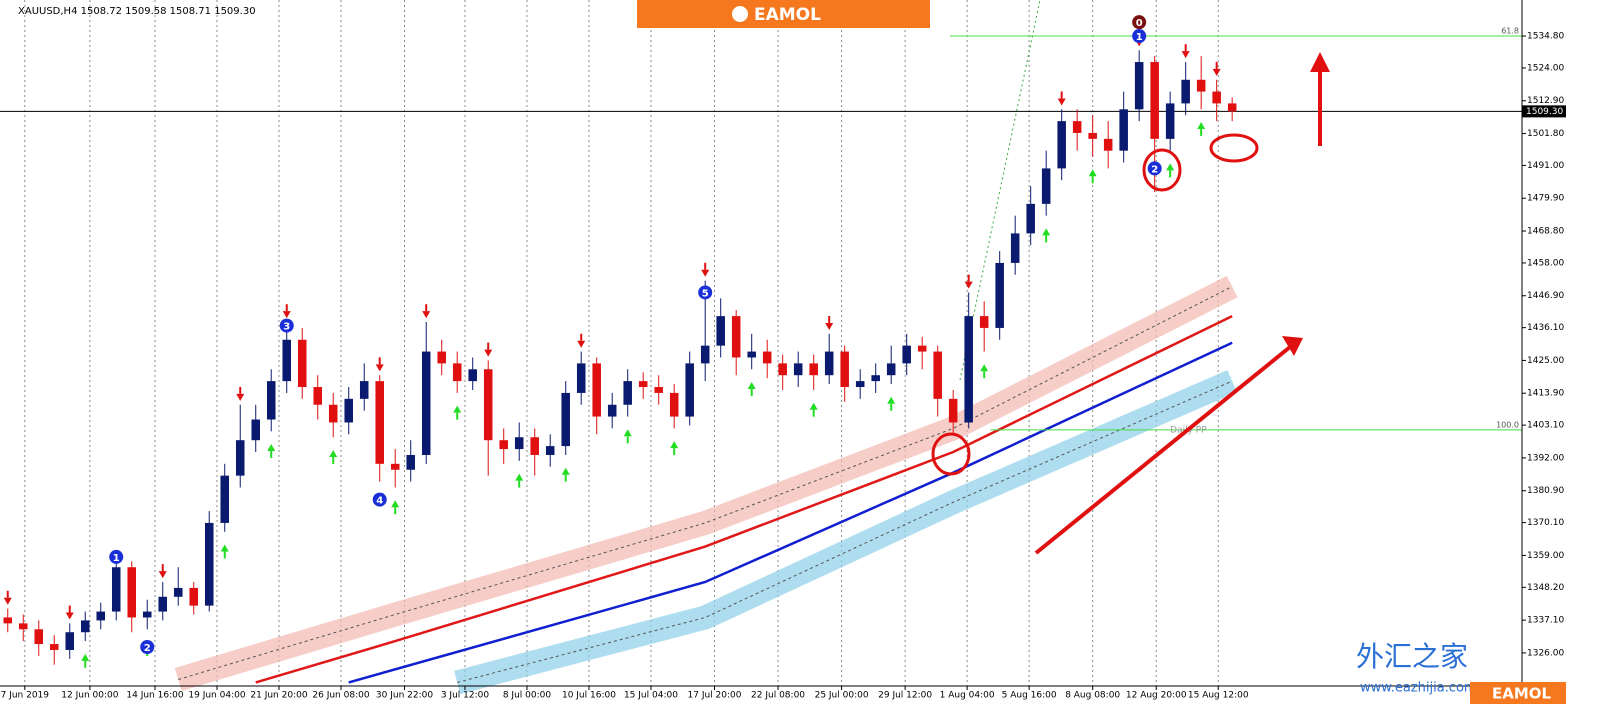  What do you see at coordinates (1139, 37) in the screenshot?
I see `wave-label: 1` at bounding box center [1139, 37].